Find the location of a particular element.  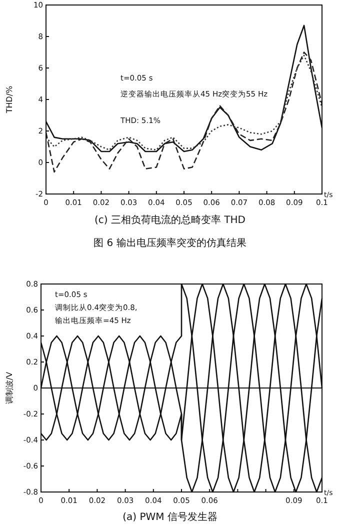

text: 图 6 输出电压频率突变的仿真结果 is located at coordinates (170, 243).